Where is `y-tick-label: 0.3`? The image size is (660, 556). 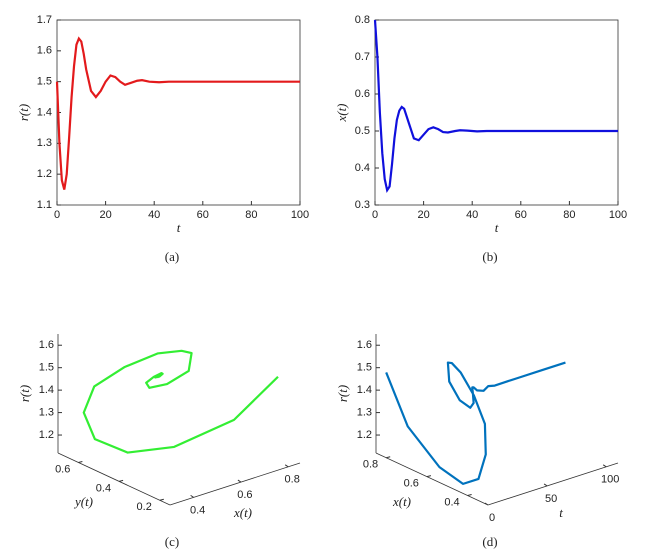
y-tick-label: 0.3 is located at coordinates (362, 205).